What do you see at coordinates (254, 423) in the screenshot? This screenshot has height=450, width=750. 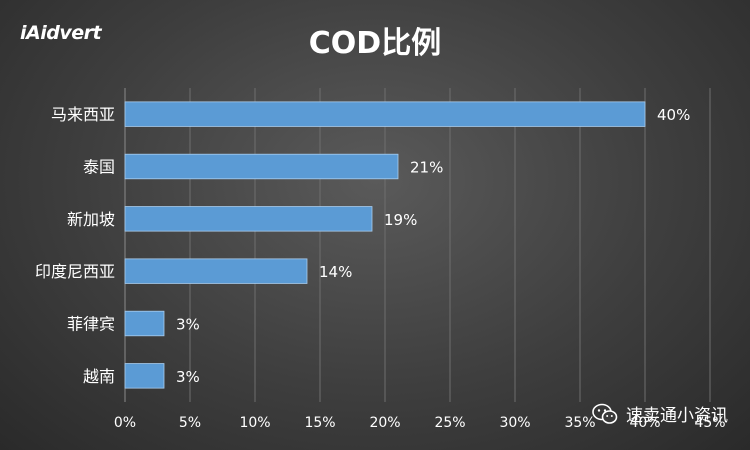 I see `x-tick-label: 10%` at bounding box center [254, 423].